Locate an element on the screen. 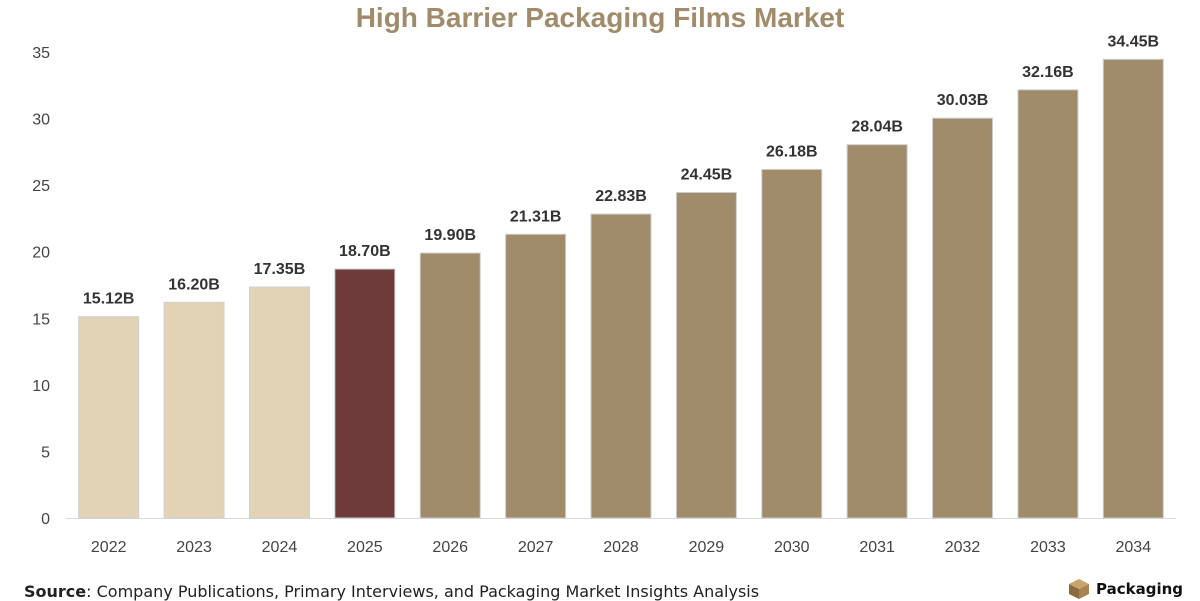 The width and height of the screenshot is (1200, 601). x-tick-label: 2030 is located at coordinates (792, 547).